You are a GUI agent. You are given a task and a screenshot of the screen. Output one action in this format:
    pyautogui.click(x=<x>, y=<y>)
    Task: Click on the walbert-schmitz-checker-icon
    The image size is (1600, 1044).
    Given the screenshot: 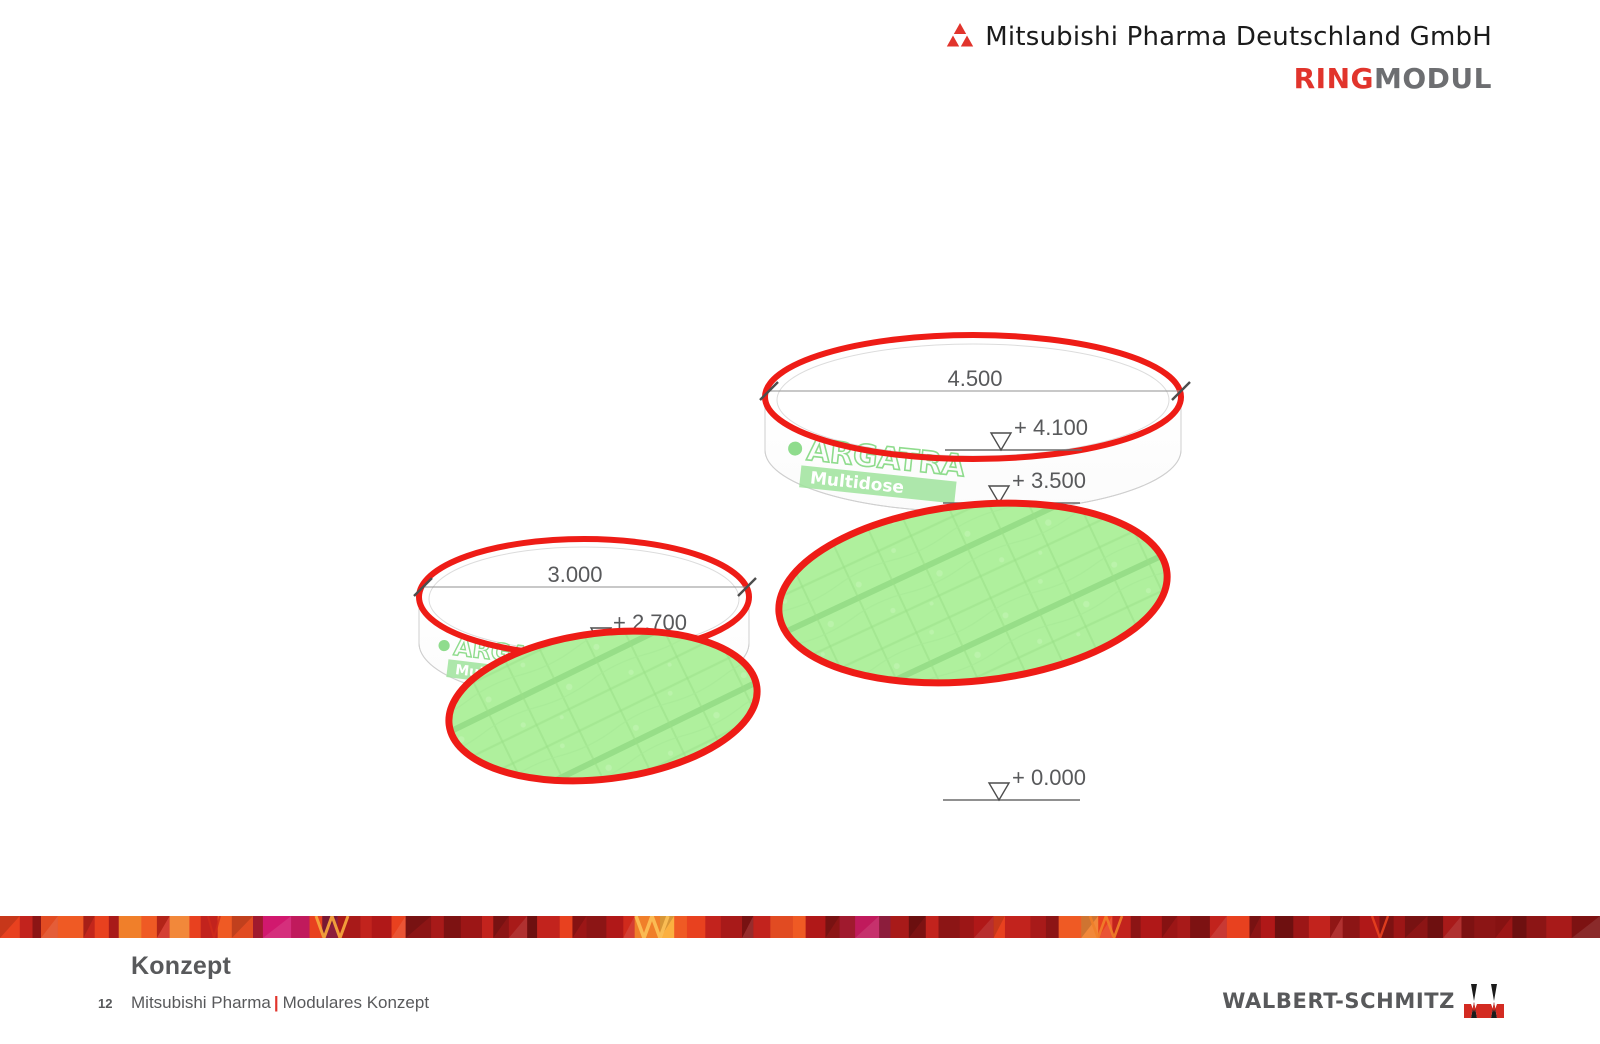 What is the action you would take?
    pyautogui.click(x=1484, y=1001)
    